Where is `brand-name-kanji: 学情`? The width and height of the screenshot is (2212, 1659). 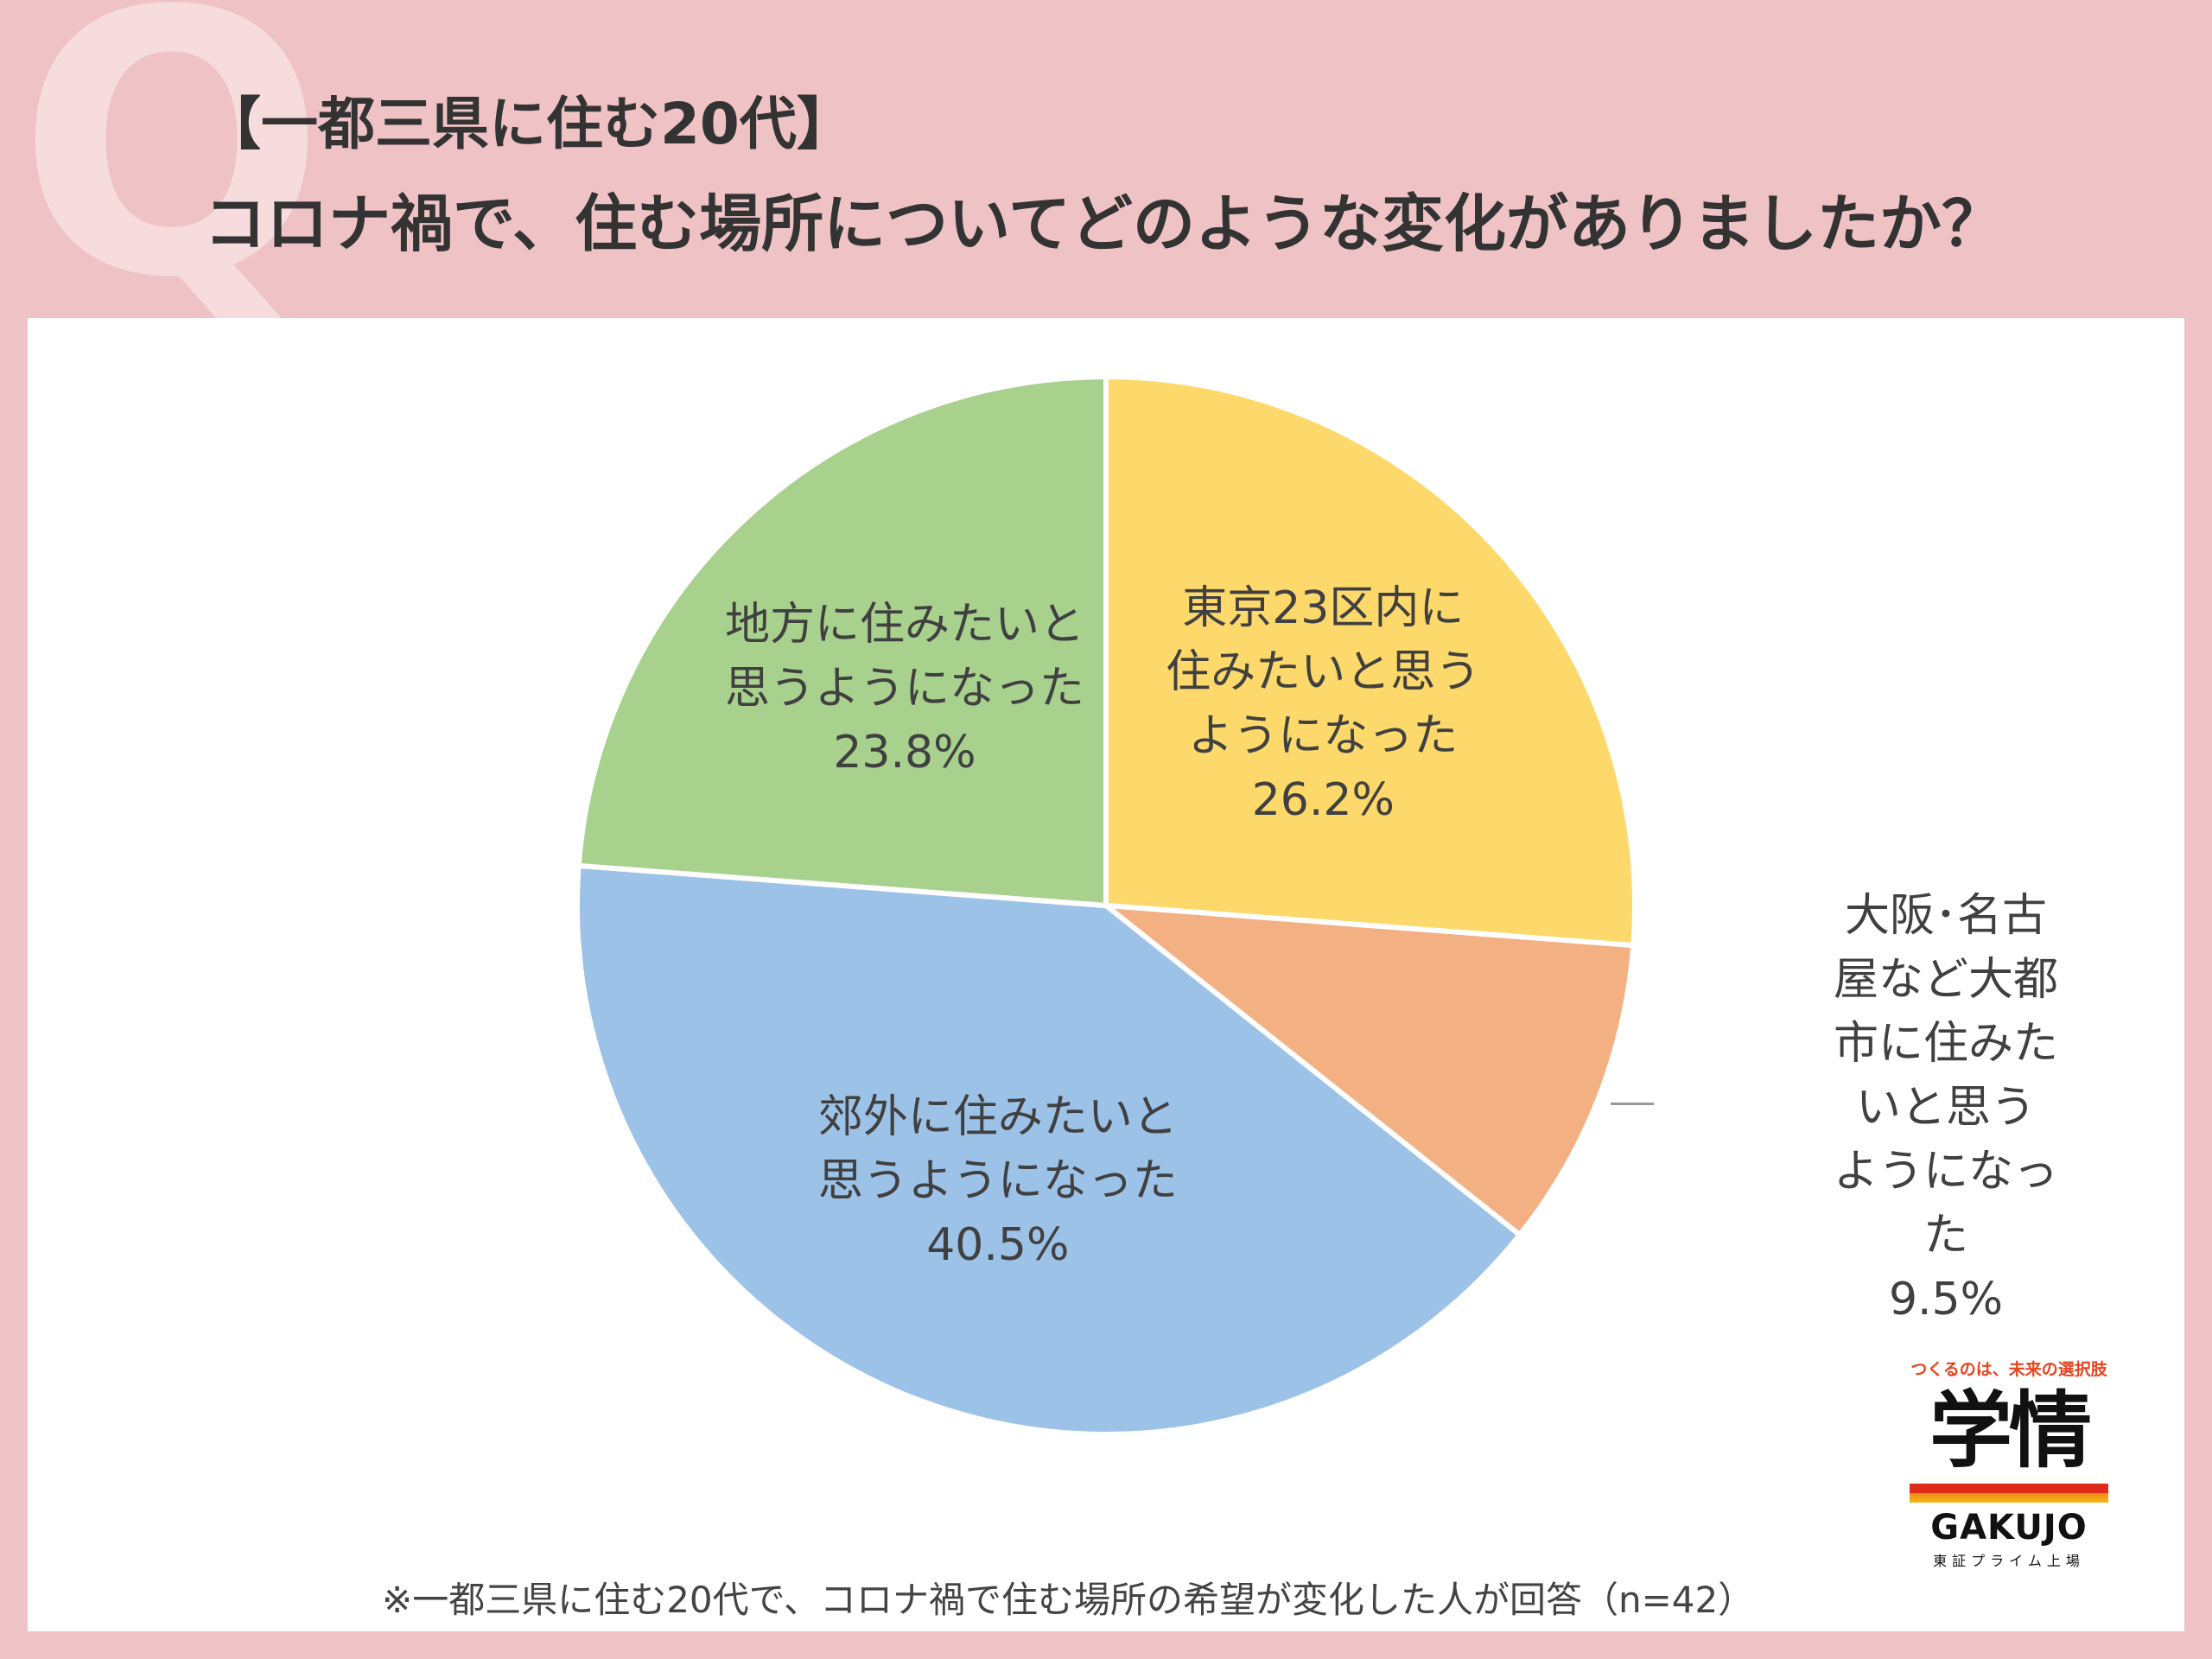 brand-name-kanji: 学情 is located at coordinates (2010, 1430).